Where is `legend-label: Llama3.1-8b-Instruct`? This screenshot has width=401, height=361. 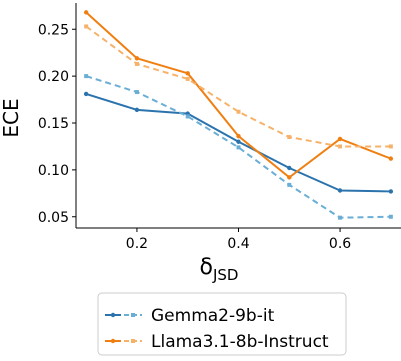
legend-label: Llama3.1-8b-Instruct is located at coordinates (240, 342).